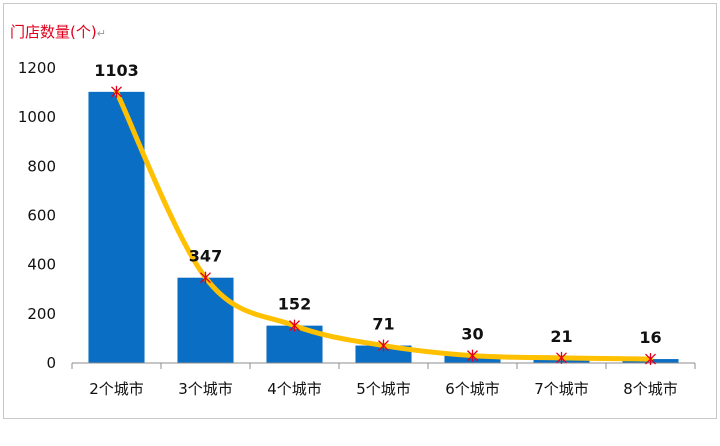 The image size is (720, 446). What do you see at coordinates (41, 265) in the screenshot?
I see `y-tick-label: 400` at bounding box center [41, 265].